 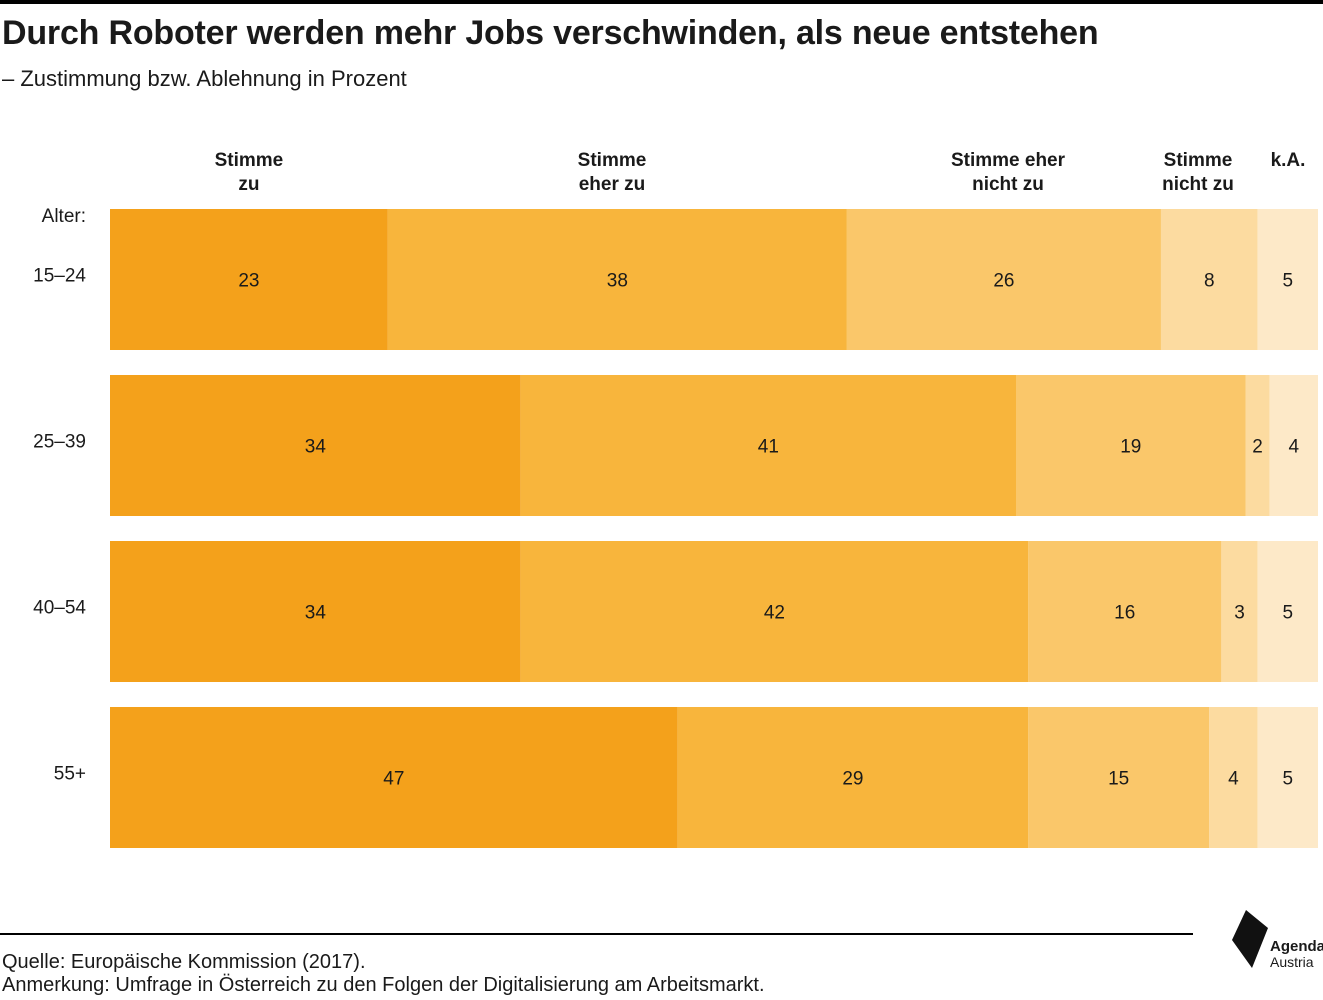 I want to click on bar-value-1-2: 19, so click(x=1130, y=447).